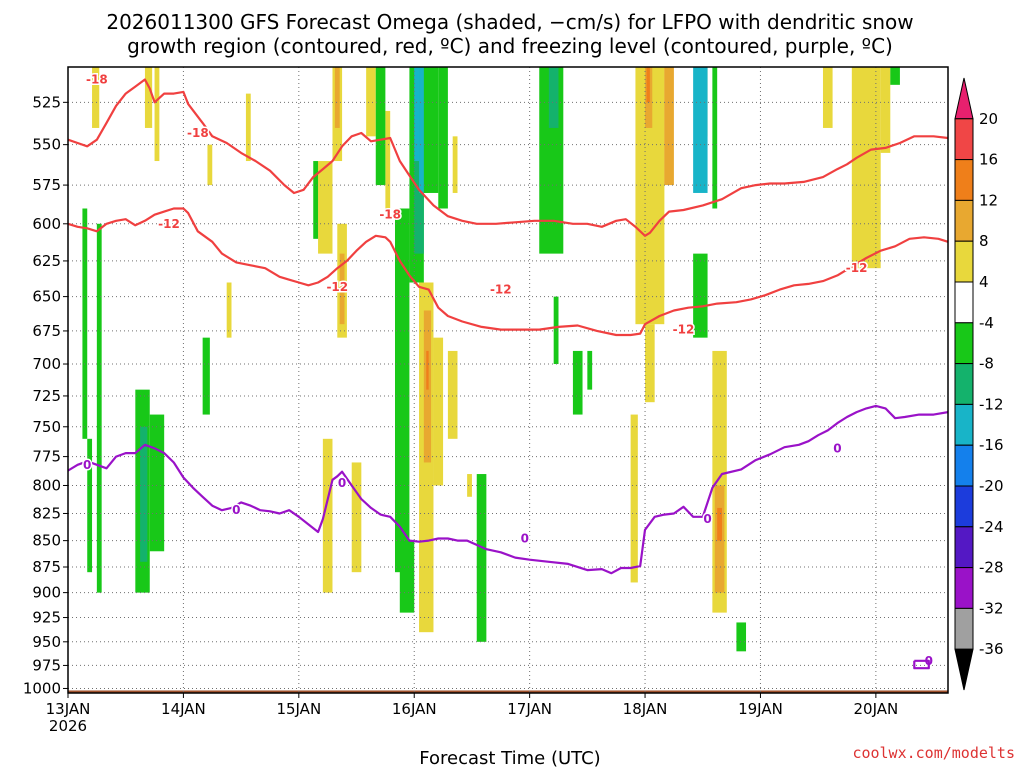  I want to click on colorbar-label: -12, so click(991, 404).